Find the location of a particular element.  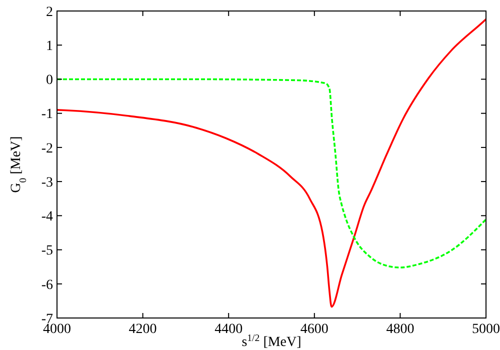

y-tick-label: 1 is located at coordinates (49, 46).